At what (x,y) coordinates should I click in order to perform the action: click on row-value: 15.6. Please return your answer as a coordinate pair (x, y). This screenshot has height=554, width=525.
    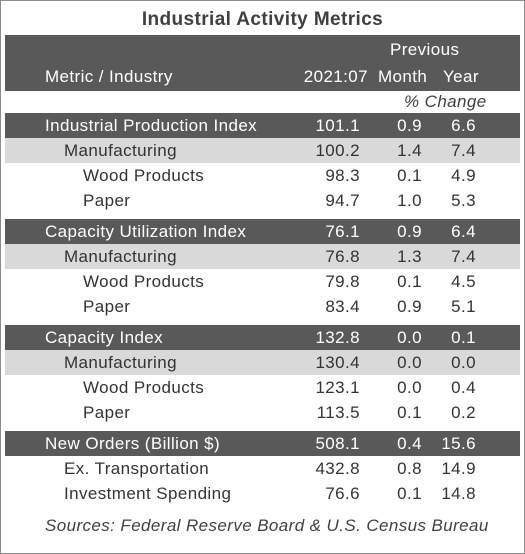
    Looking at the image, I should click on (458, 443).